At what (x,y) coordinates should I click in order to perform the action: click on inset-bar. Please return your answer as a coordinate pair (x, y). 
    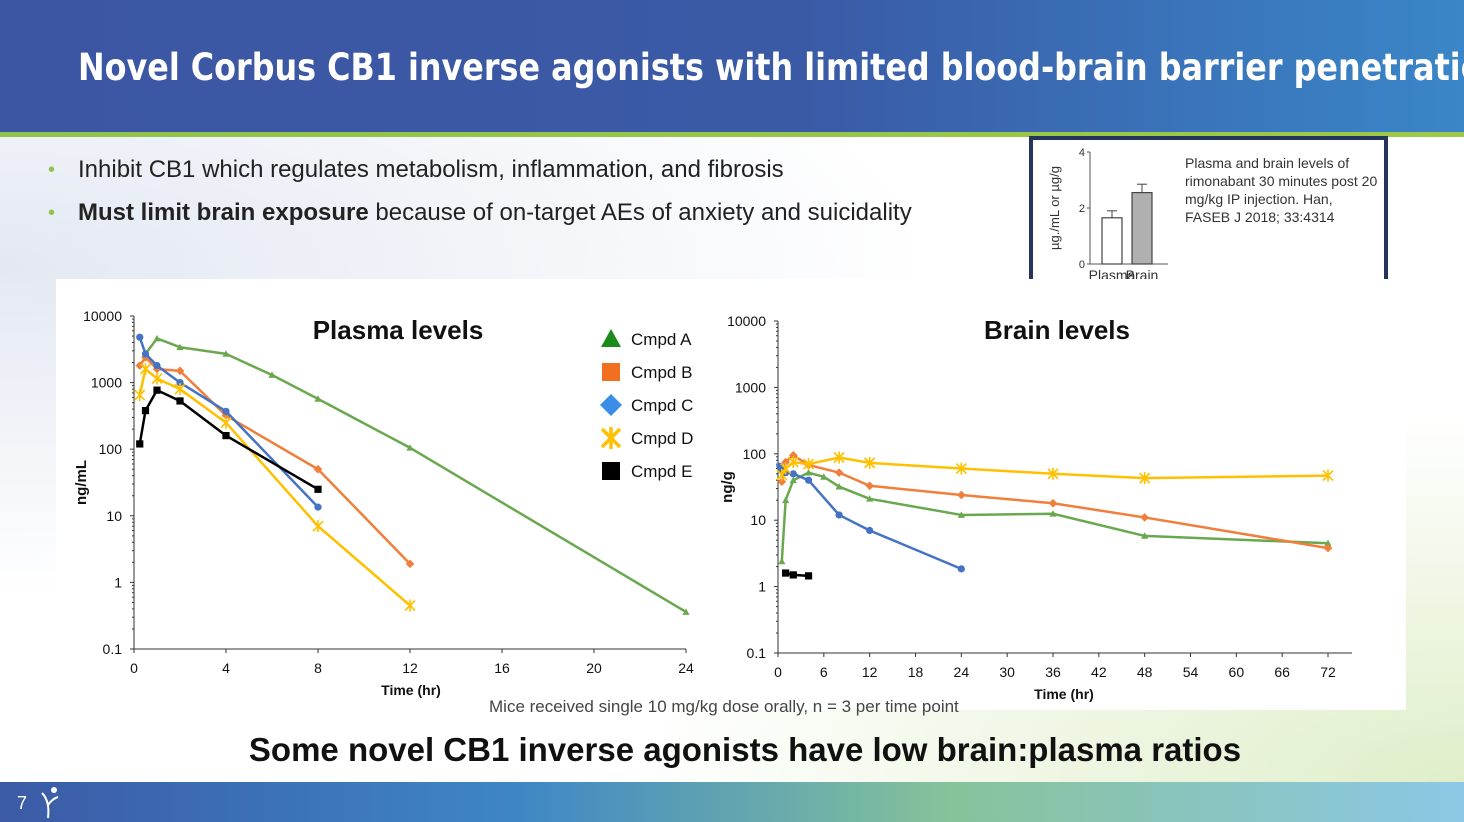
    Looking at the image, I should click on (1112, 241).